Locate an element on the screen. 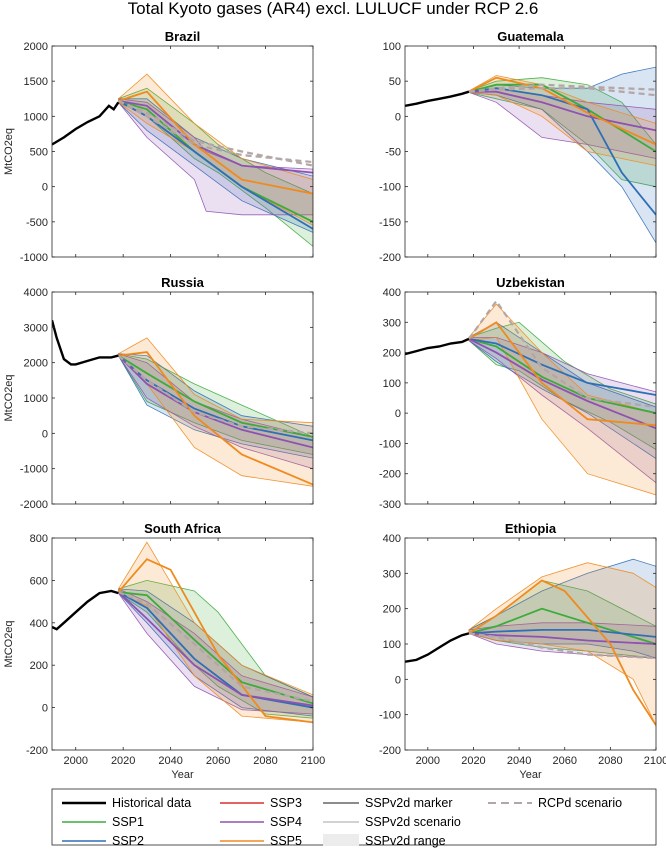  legend-label: SSPv2d scenario is located at coordinates (413, 822).